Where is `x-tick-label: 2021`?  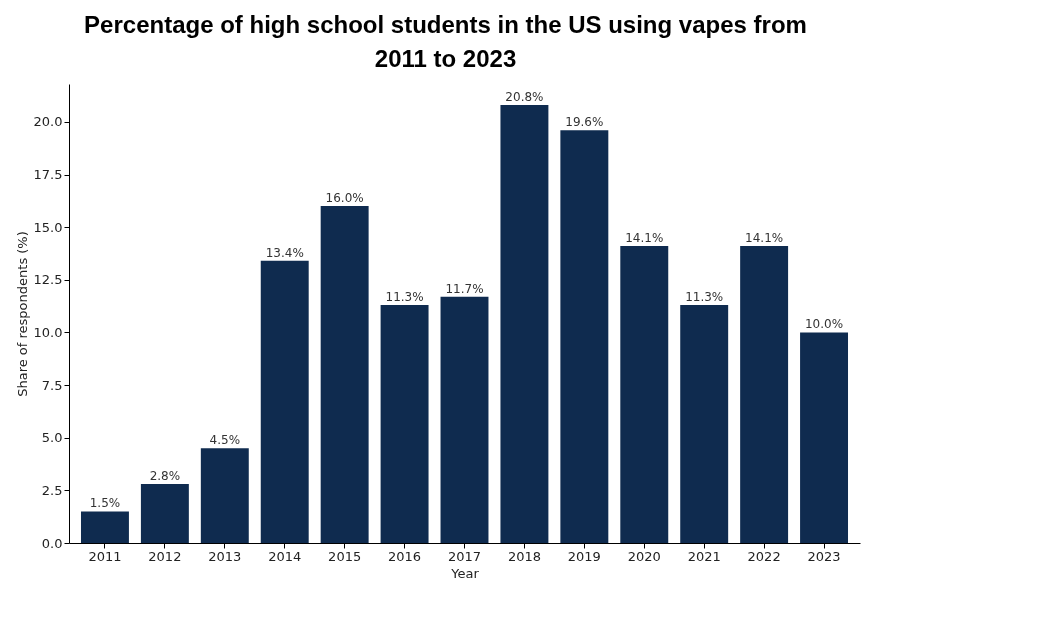 x-tick-label: 2021 is located at coordinates (704, 556).